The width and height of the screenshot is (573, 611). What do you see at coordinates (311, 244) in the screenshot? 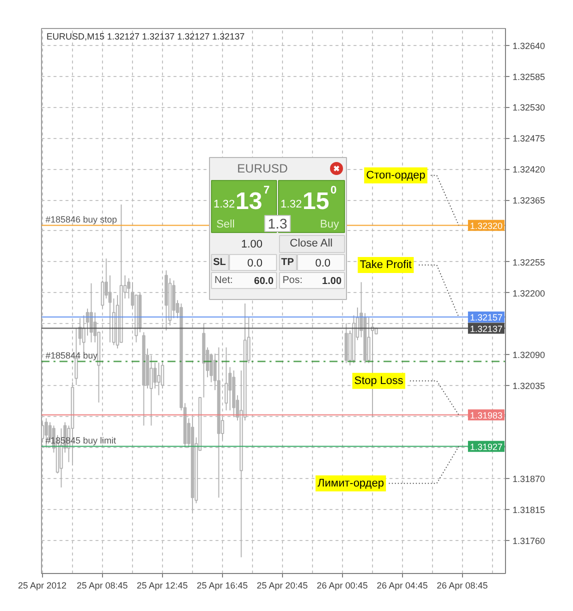
I see `annotation: Close All` at bounding box center [311, 244].